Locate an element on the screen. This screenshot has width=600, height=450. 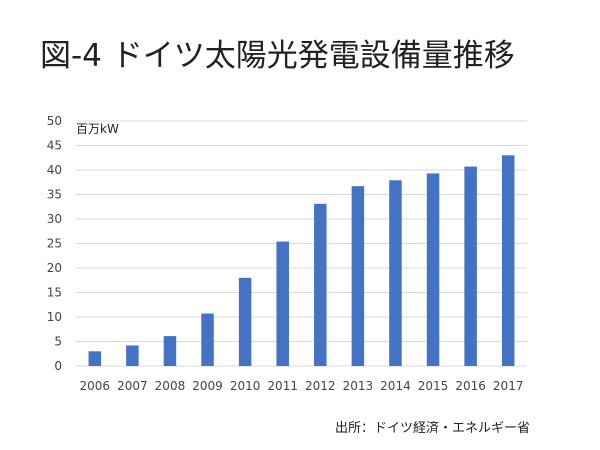
y-tick-label: 10 is located at coordinates (54, 317).